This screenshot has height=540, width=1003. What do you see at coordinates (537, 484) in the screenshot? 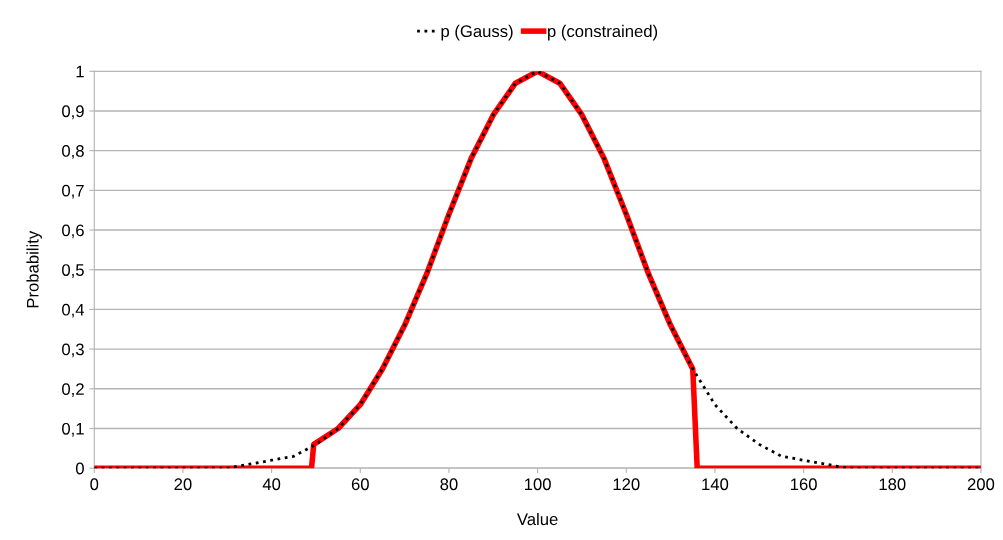
I see `x-tick-label: 100` at bounding box center [537, 484].